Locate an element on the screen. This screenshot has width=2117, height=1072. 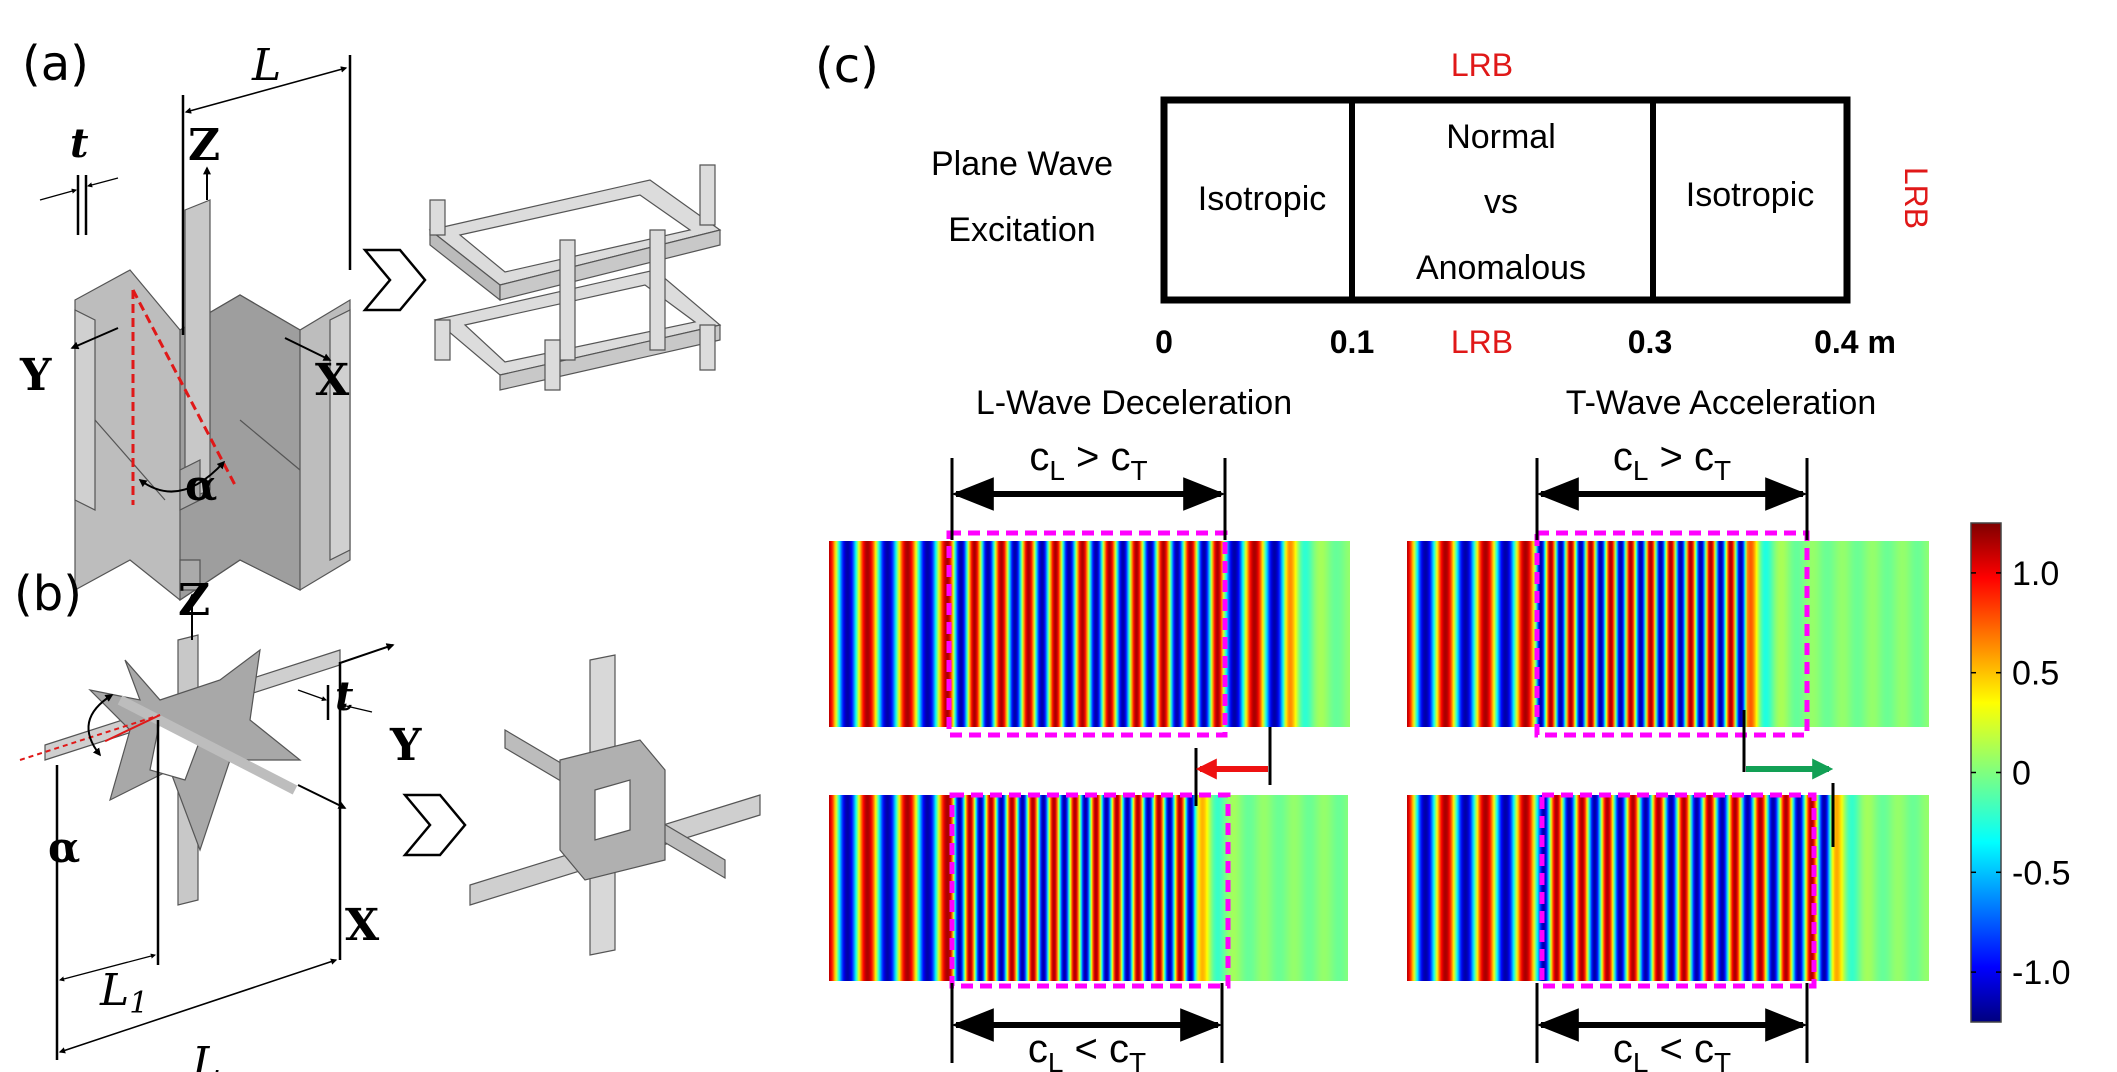
tick-0.1: 0.1 is located at coordinates (1352, 342).